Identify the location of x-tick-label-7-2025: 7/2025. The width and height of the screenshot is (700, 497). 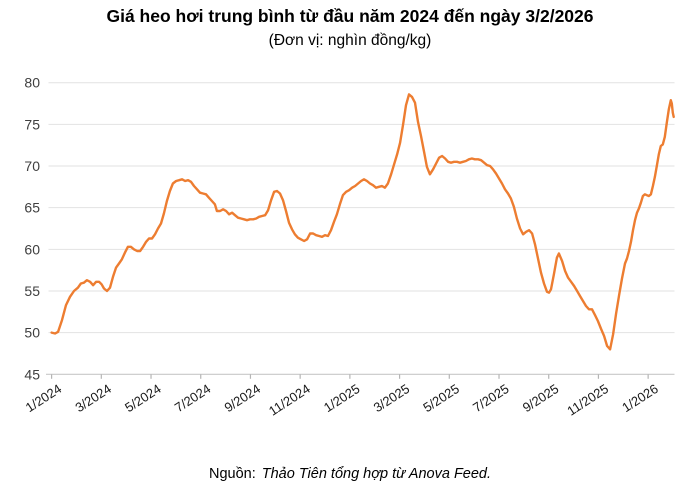
(491, 398).